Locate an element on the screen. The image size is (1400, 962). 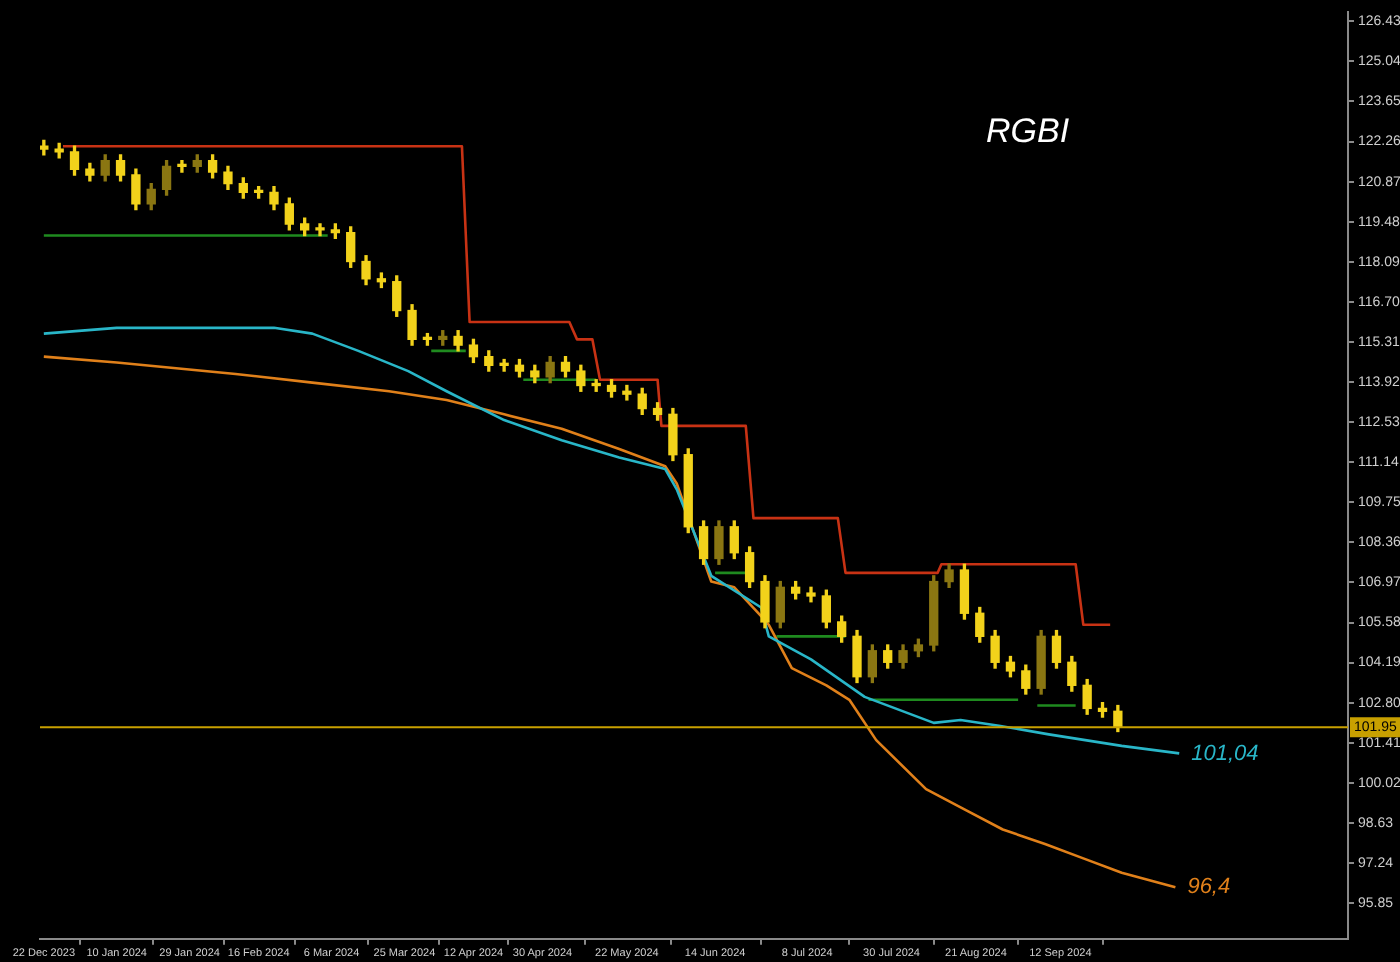
annotation: 96,4 is located at coordinates (1209, 887).